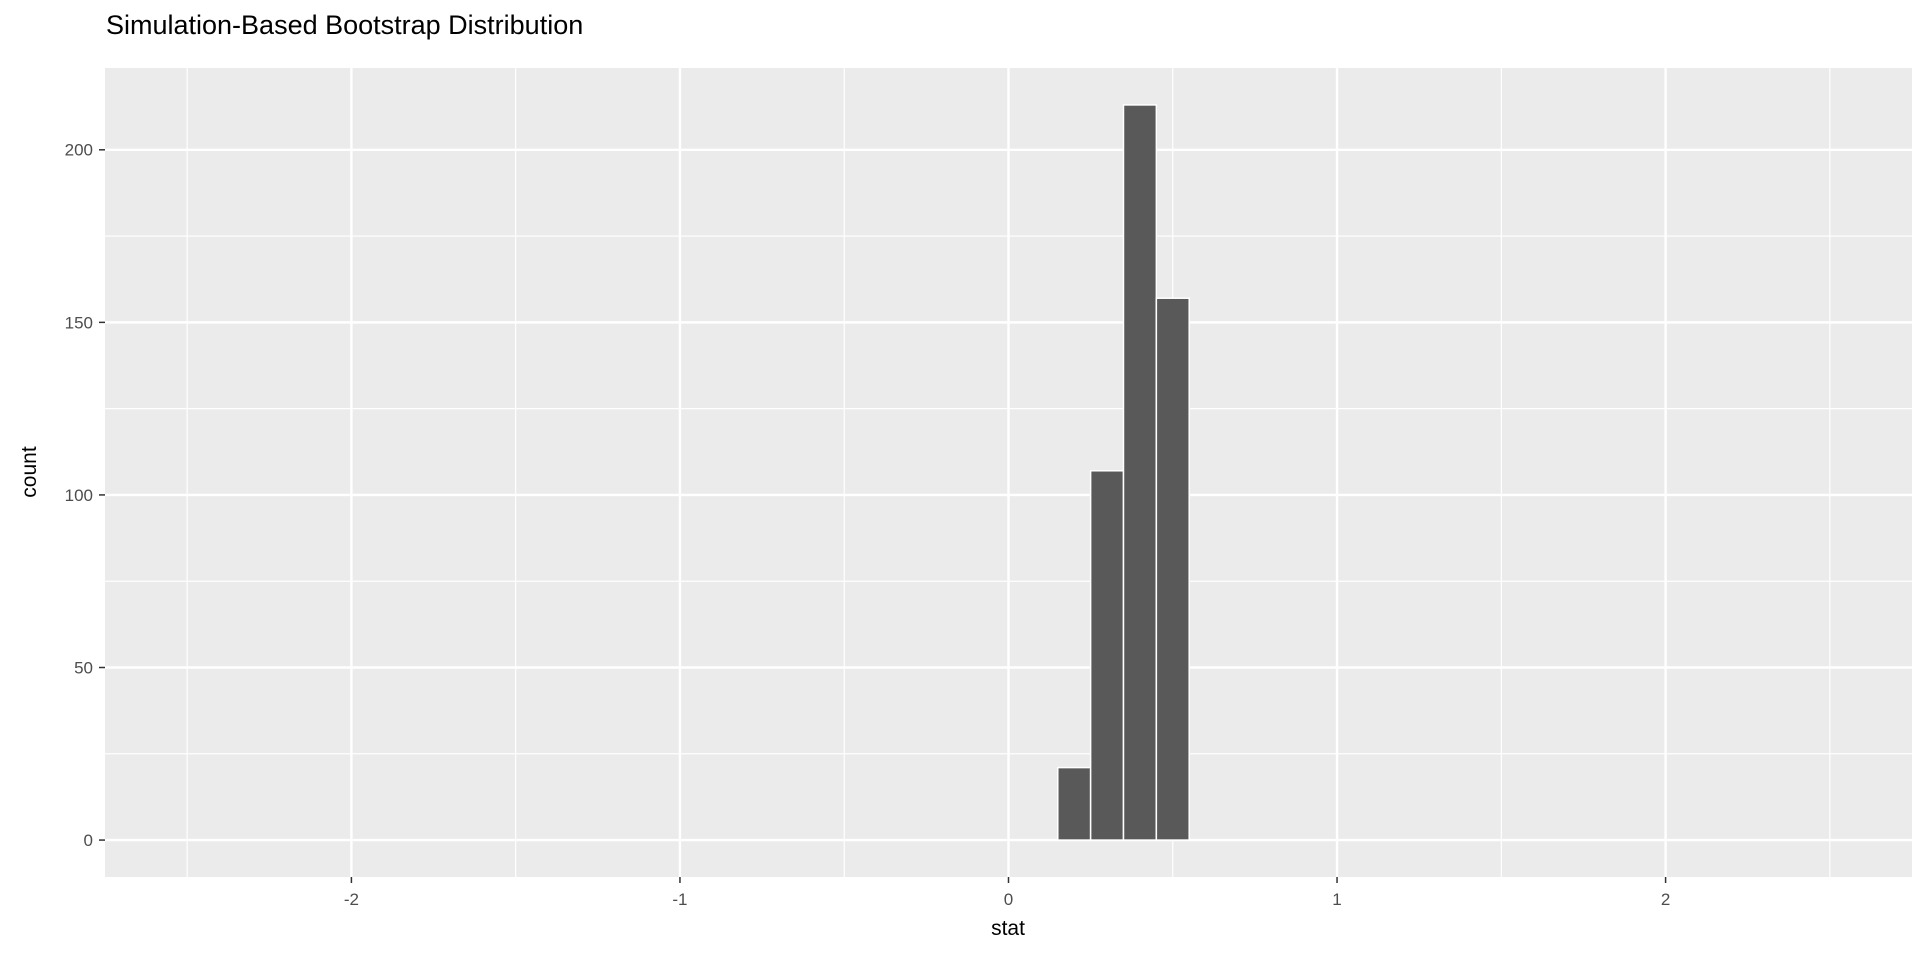 The image size is (1920, 960). Describe the element at coordinates (79, 150) in the screenshot. I see `y-tick-label: 200` at that location.